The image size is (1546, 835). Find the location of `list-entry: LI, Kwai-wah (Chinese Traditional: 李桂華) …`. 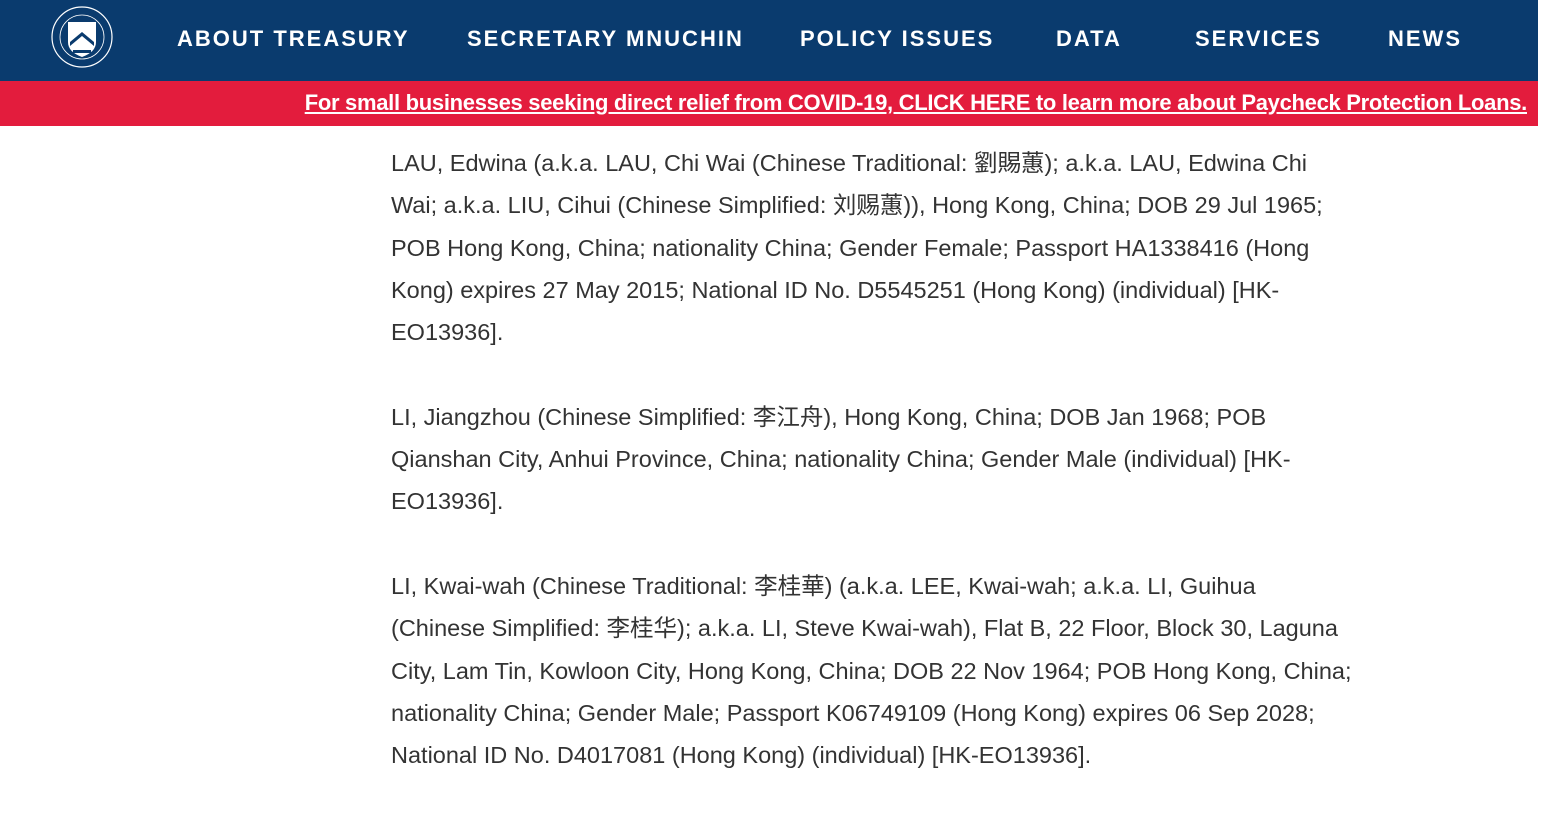

list-entry: LI, Kwai-wah (Chinese Traditional: 李桂華) … is located at coordinates (871, 670).